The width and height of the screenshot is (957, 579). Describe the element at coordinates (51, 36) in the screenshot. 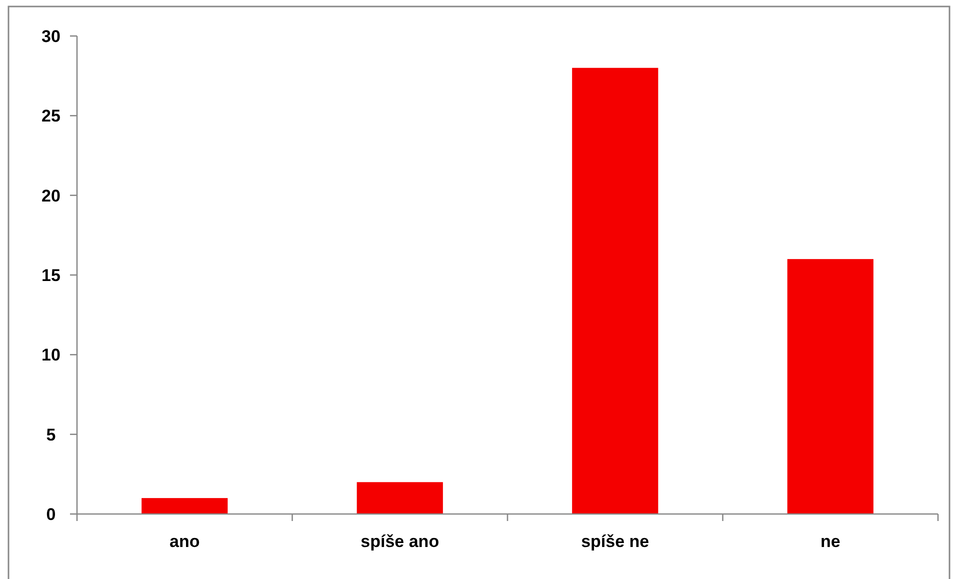

I see `y-tick-label: 30` at that location.